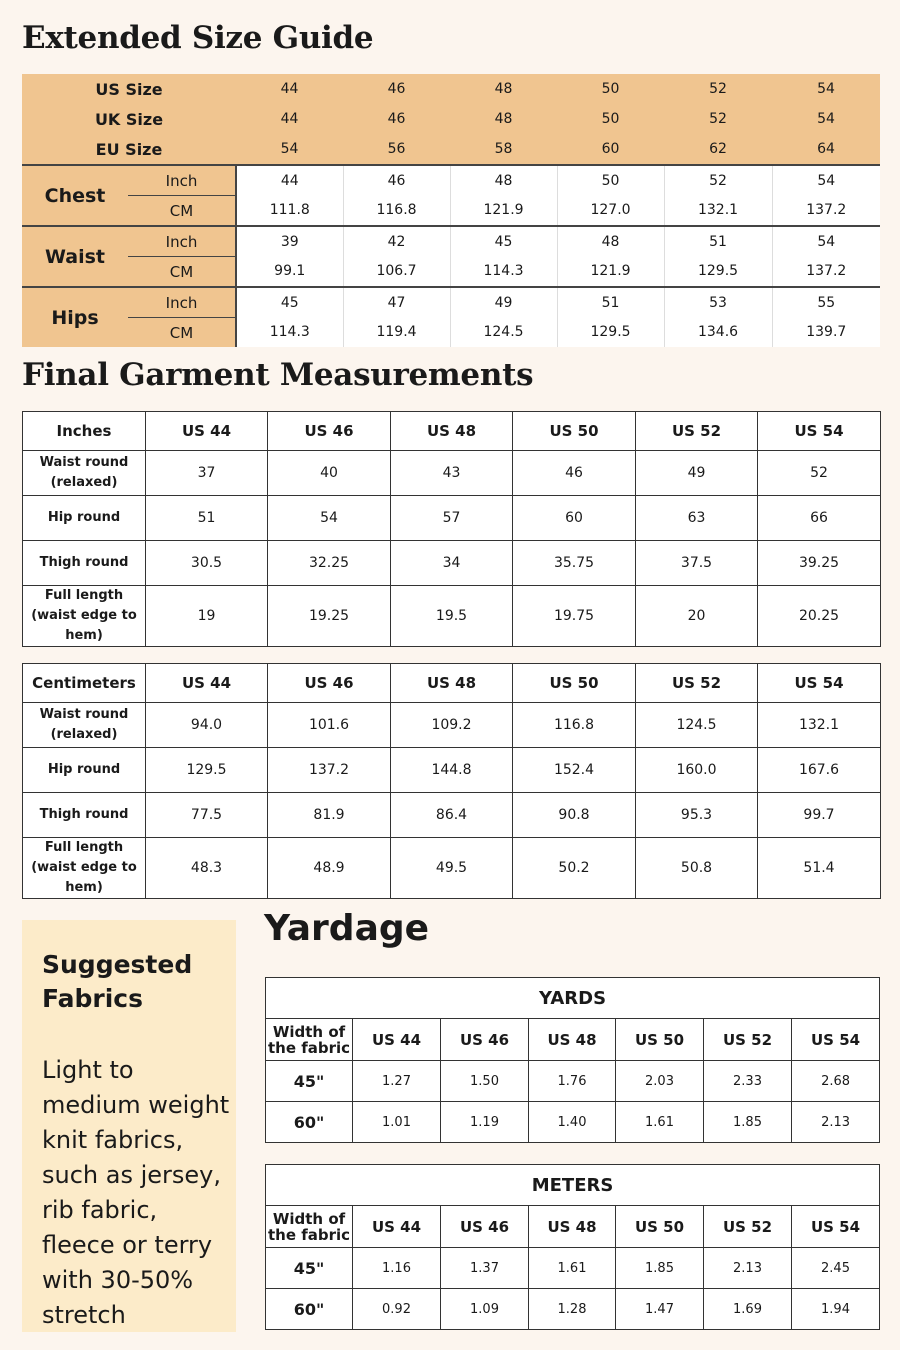 Image resolution: width=900 pixels, height=1350 pixels. Describe the element at coordinates (117, 981) in the screenshot. I see `fabrics-title: Suggested Fabrics` at that location.